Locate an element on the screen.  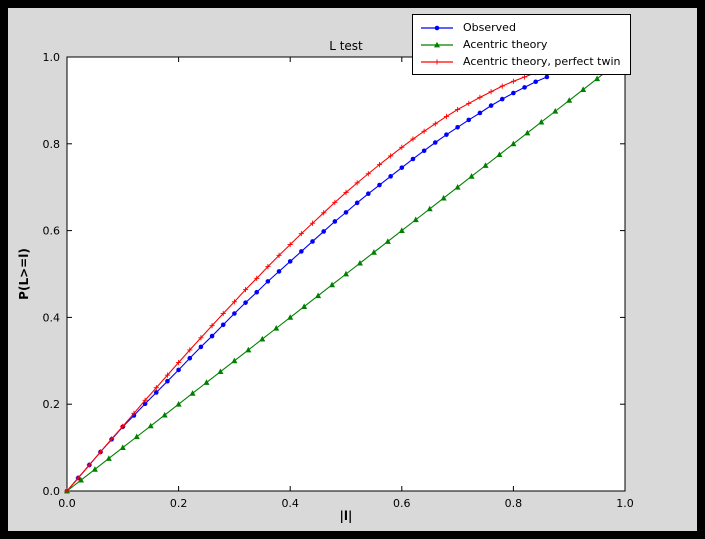
y-axis-label: P(L>=l) is located at coordinates (24, 274).